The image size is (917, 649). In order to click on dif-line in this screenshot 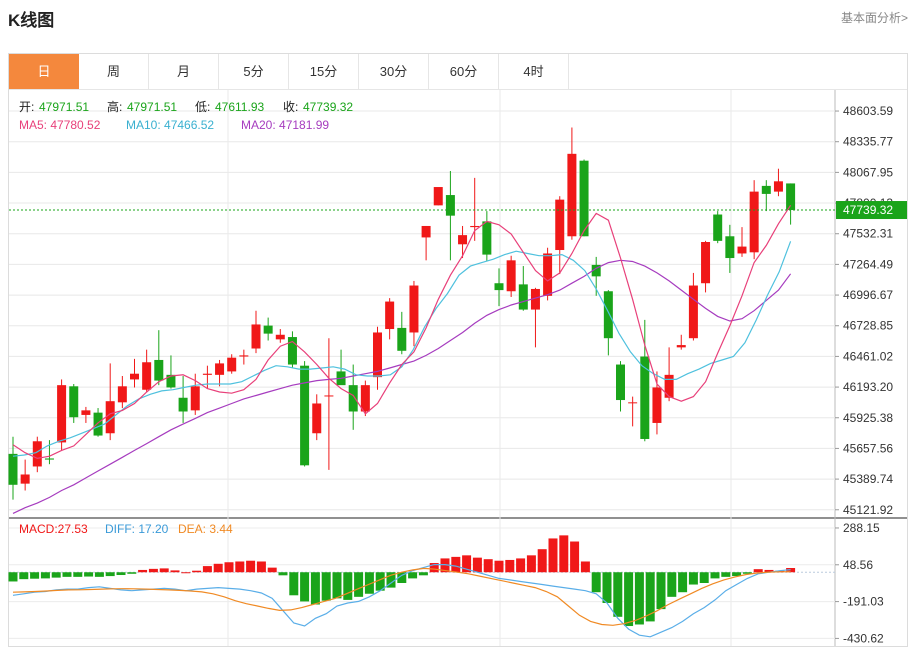, I will do `click(401, 600)`.